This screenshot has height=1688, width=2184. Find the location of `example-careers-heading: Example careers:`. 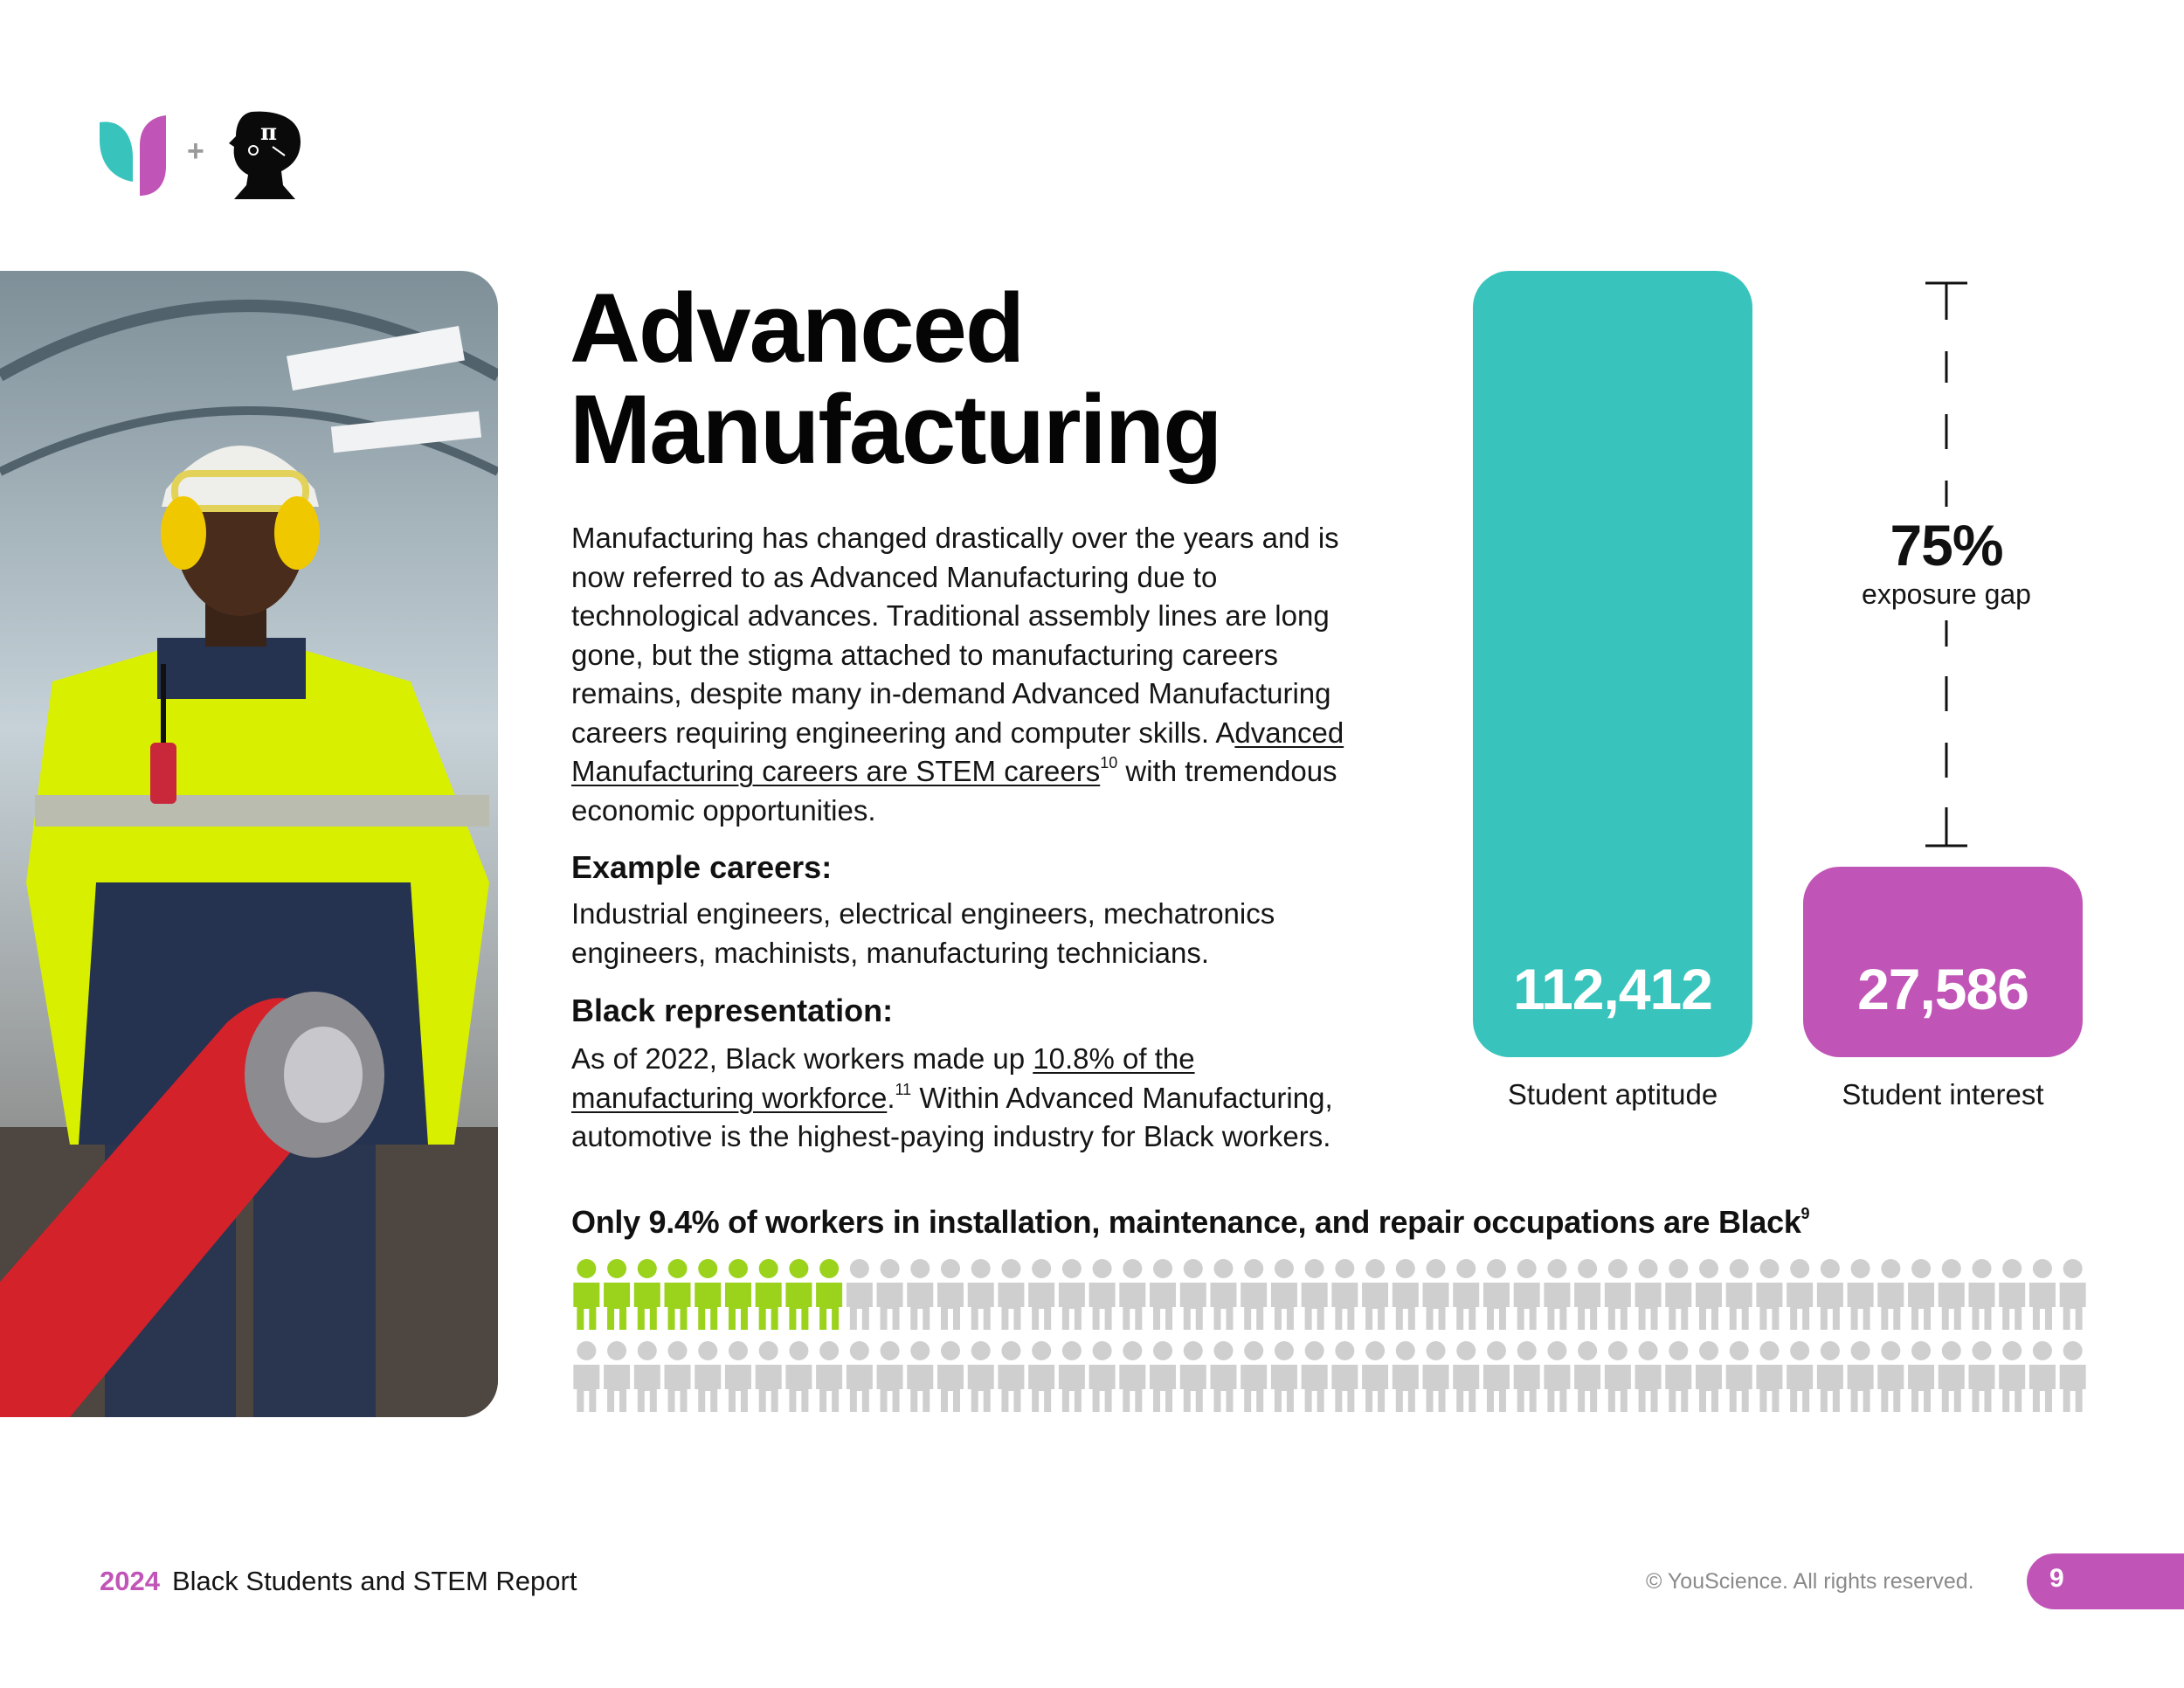

example-careers-heading: Example careers: is located at coordinates (702, 867).